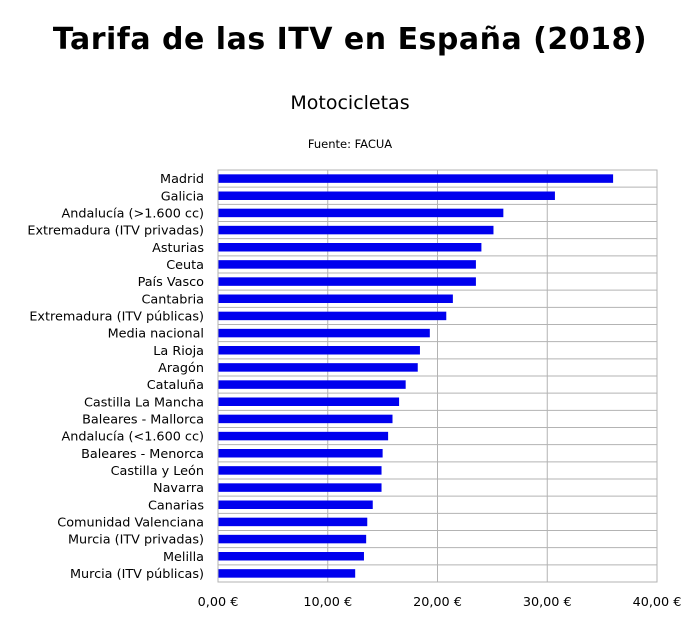 Image resolution: width=700 pixels, height=621 pixels. Describe the element at coordinates (172, 299) in the screenshot. I see `category-label: Cantabria` at that location.